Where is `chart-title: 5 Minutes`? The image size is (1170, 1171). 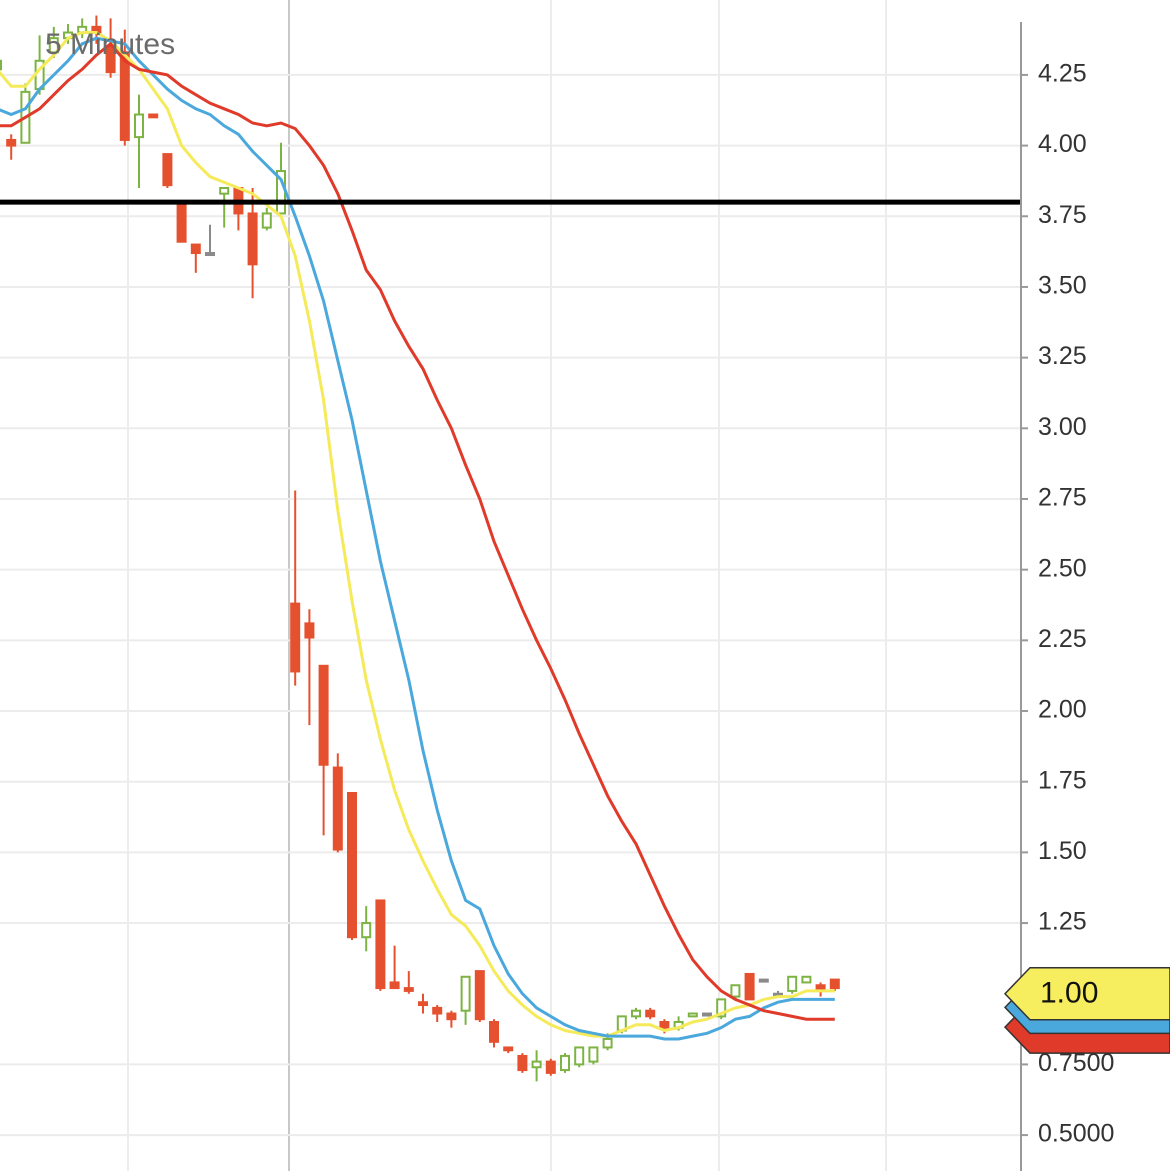 chart-title: 5 Minutes is located at coordinates (110, 44).